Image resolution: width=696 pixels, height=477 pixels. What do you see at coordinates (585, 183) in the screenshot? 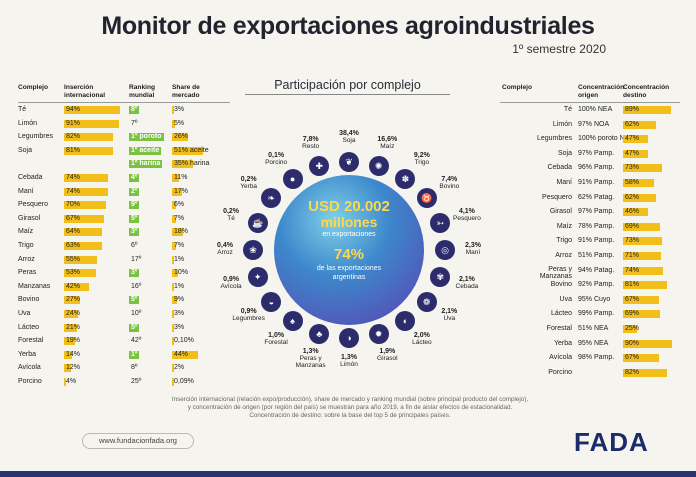
I see `right-table-row: Maní 91% Pamp. 58%` at bounding box center [585, 183].